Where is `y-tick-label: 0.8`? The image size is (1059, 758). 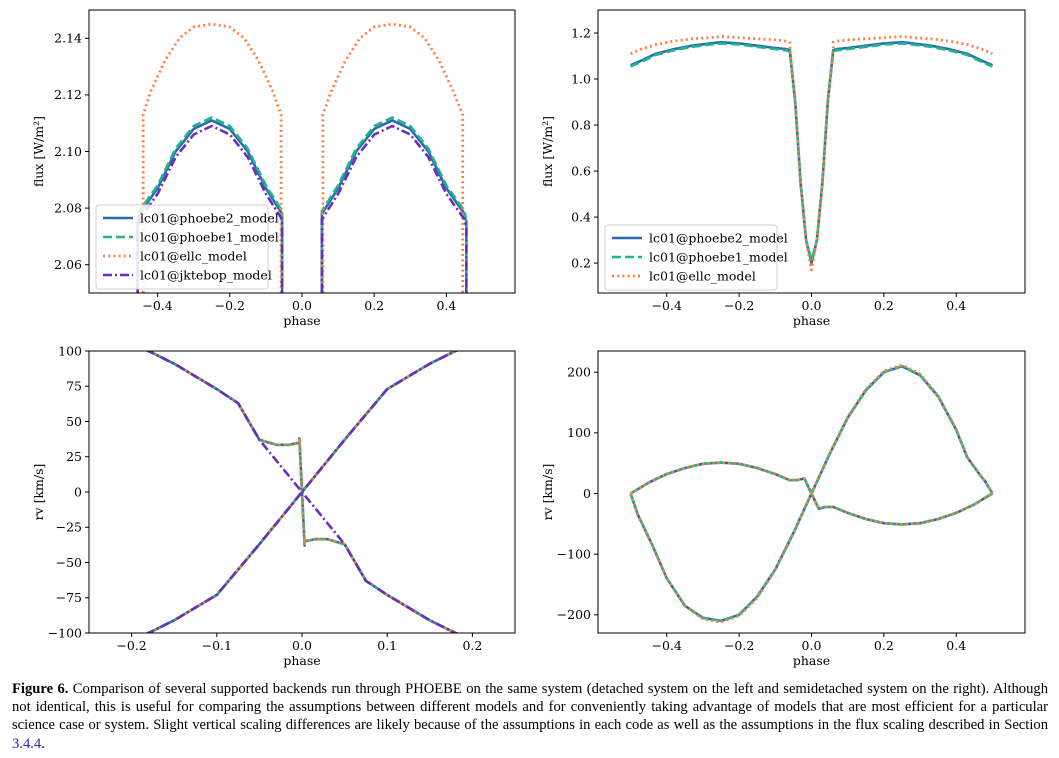
y-tick-label: 0.8 is located at coordinates (581, 124).